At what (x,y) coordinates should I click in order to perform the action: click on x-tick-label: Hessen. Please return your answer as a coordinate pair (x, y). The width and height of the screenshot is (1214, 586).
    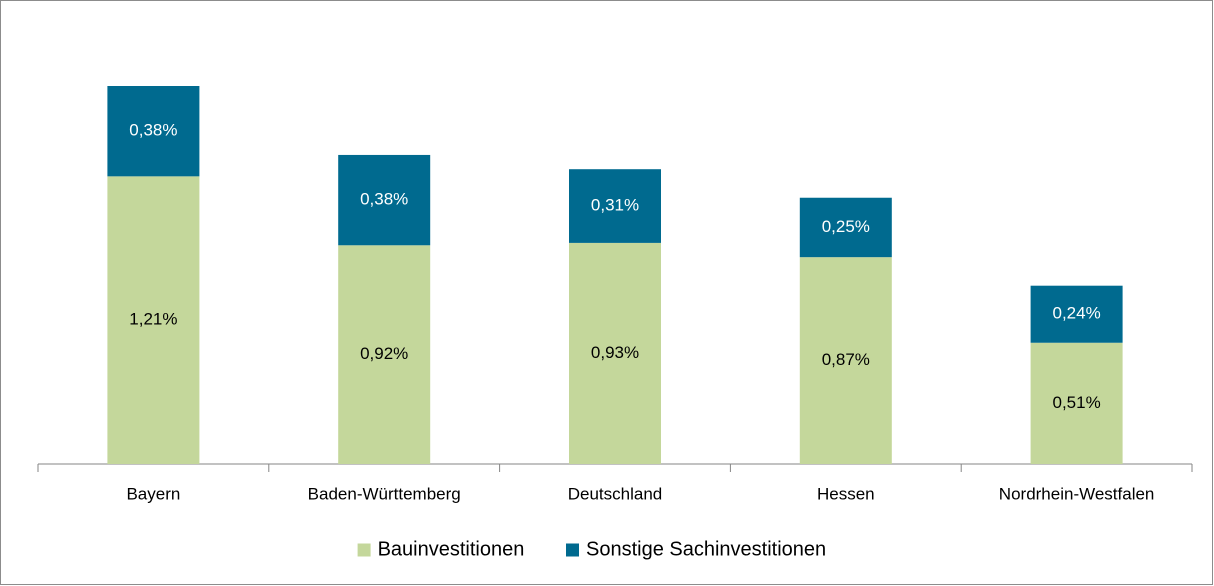
    Looking at the image, I should click on (846, 493).